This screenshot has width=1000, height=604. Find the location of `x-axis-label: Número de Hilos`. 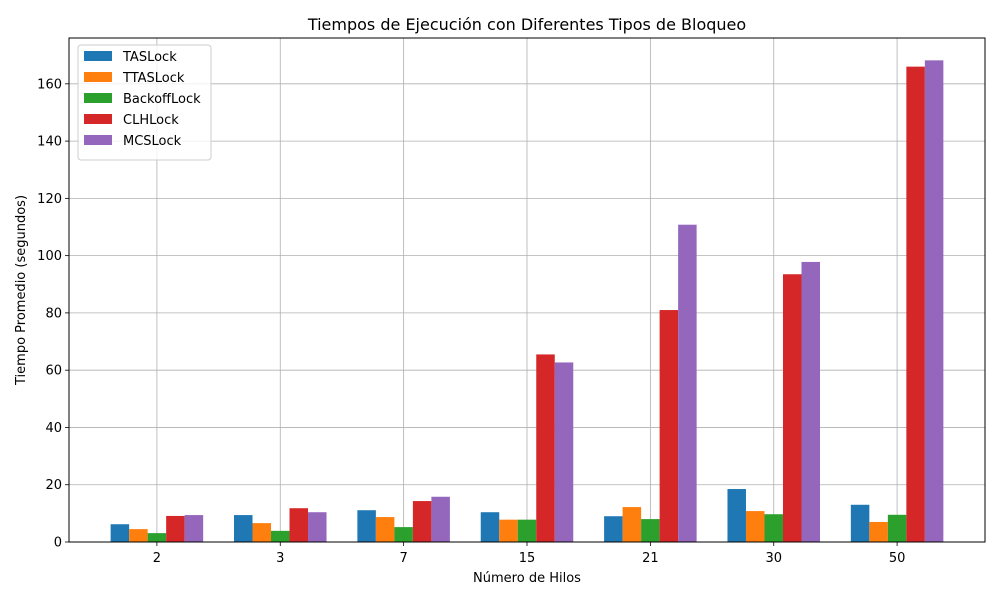

x-axis-label: Número de Hilos is located at coordinates (527, 578).